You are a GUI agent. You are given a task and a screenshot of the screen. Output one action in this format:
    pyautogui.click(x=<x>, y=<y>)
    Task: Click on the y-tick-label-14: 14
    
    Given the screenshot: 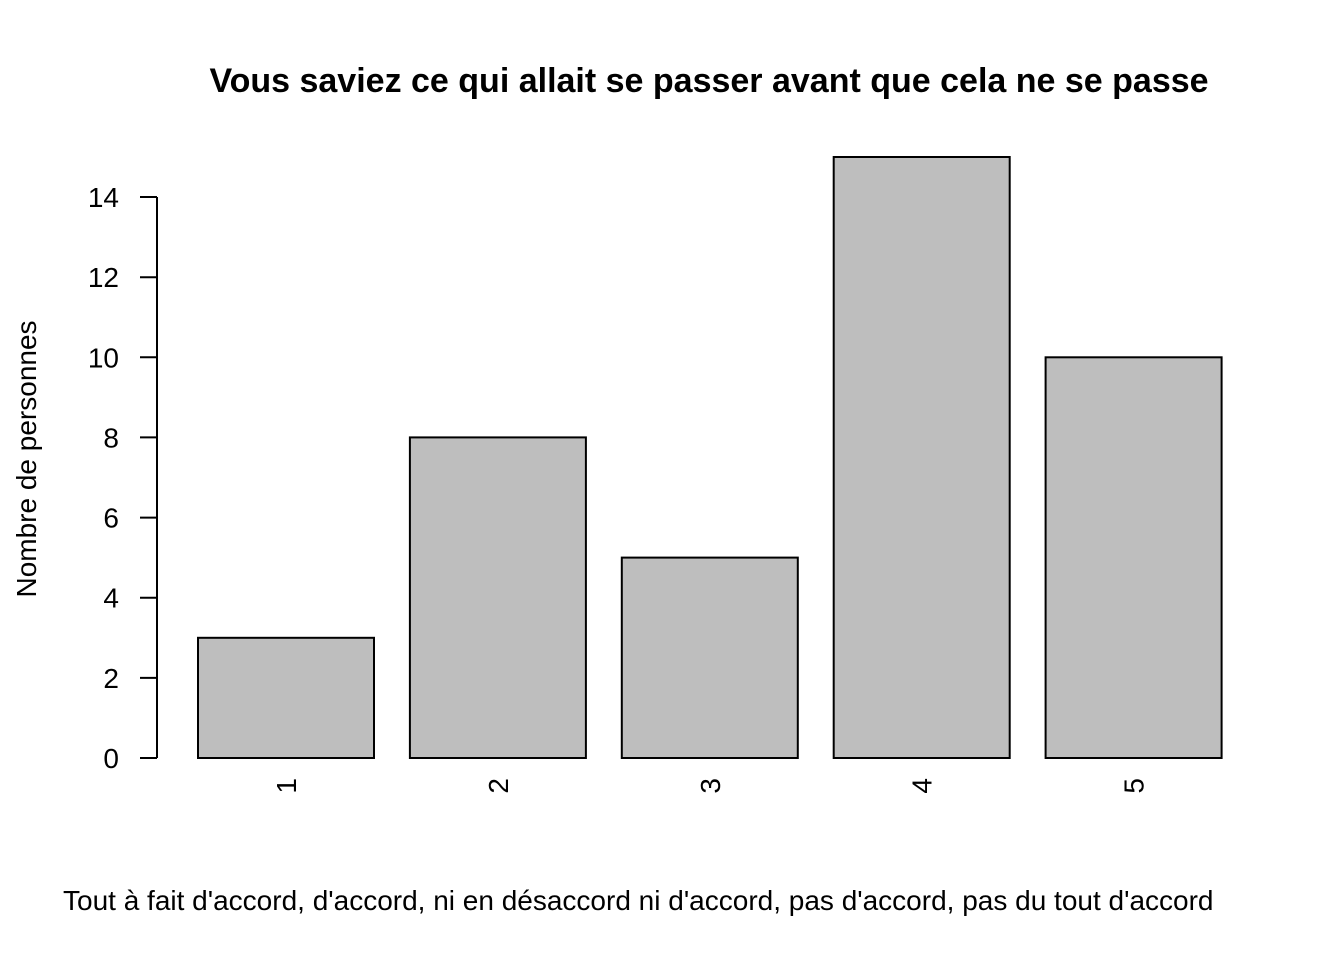 What is the action you would take?
    pyautogui.click(x=103, y=197)
    